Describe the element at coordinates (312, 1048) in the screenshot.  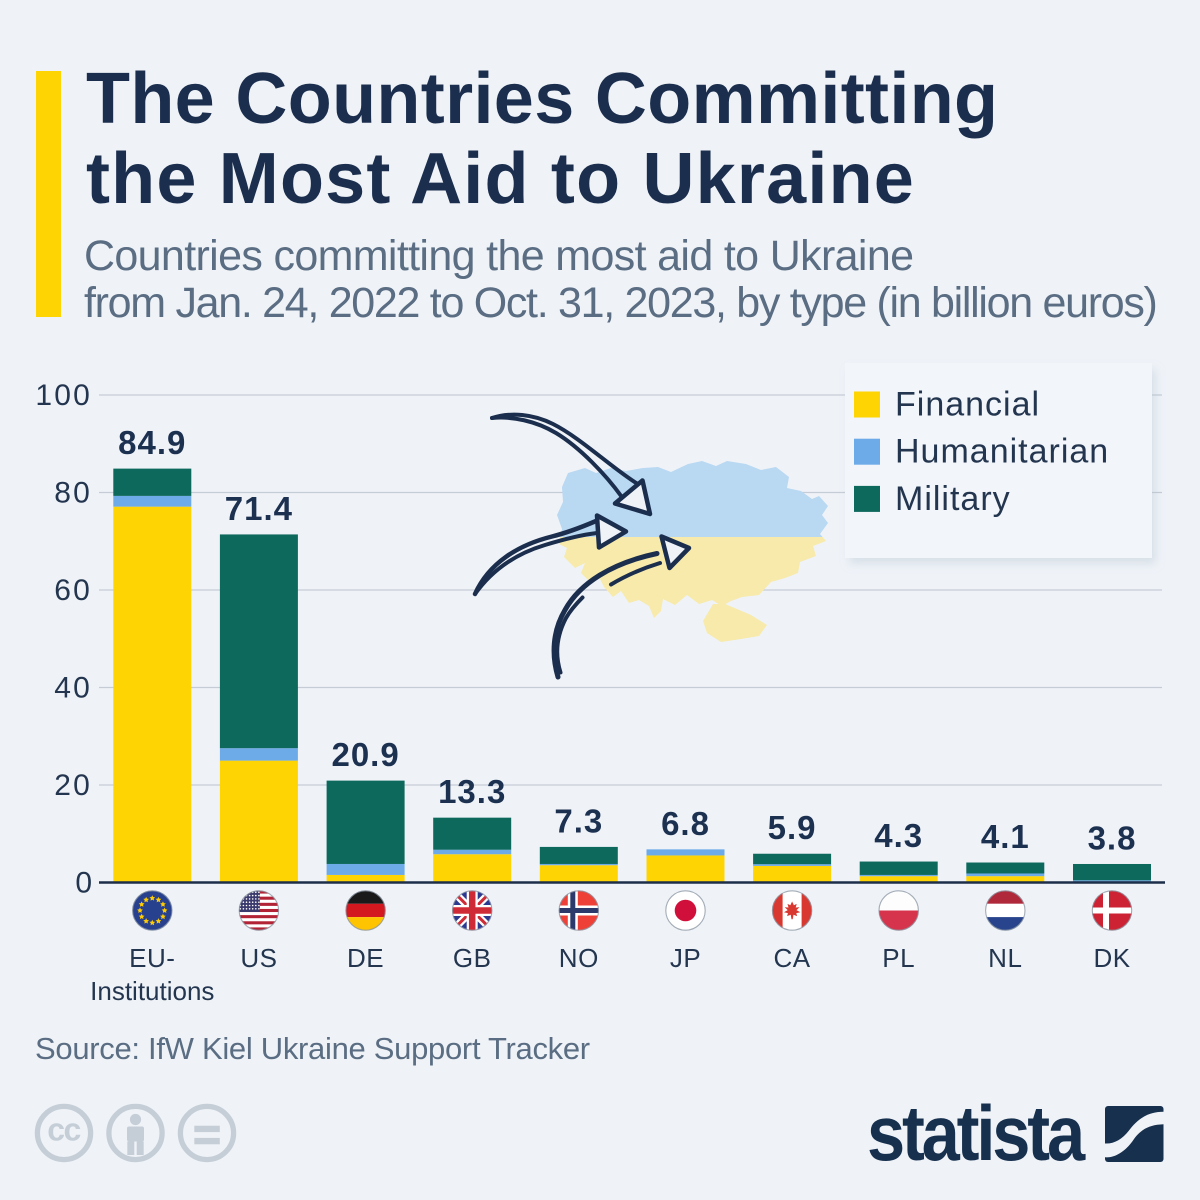
I see `svg-text:Source: IfW Kiel Ukraine Suppo: Source: IfW Kiel Ukraine Support Tracker` at that location.